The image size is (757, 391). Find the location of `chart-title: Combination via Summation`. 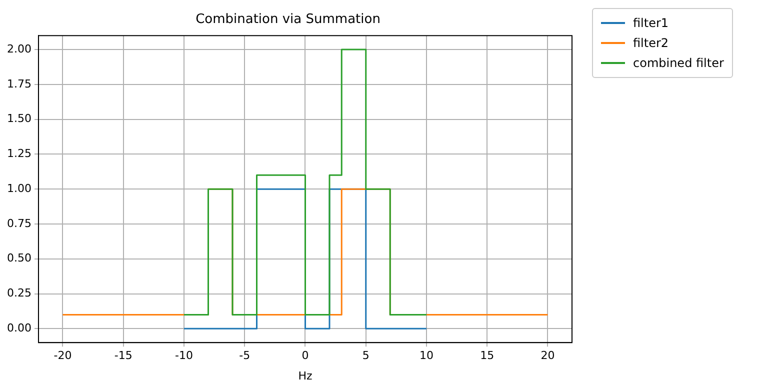

chart-title: Combination via Summation is located at coordinates (288, 20).